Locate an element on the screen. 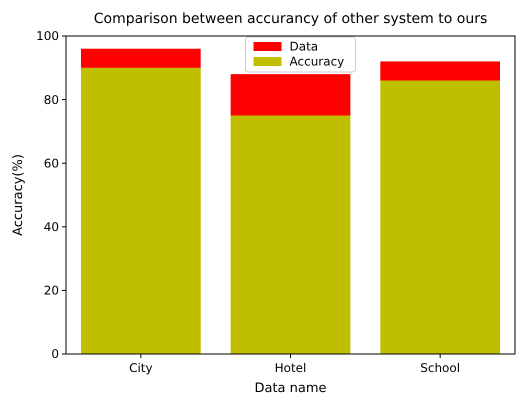 The width and height of the screenshot is (525, 400). y-tick-label: 60 is located at coordinates (51, 163).